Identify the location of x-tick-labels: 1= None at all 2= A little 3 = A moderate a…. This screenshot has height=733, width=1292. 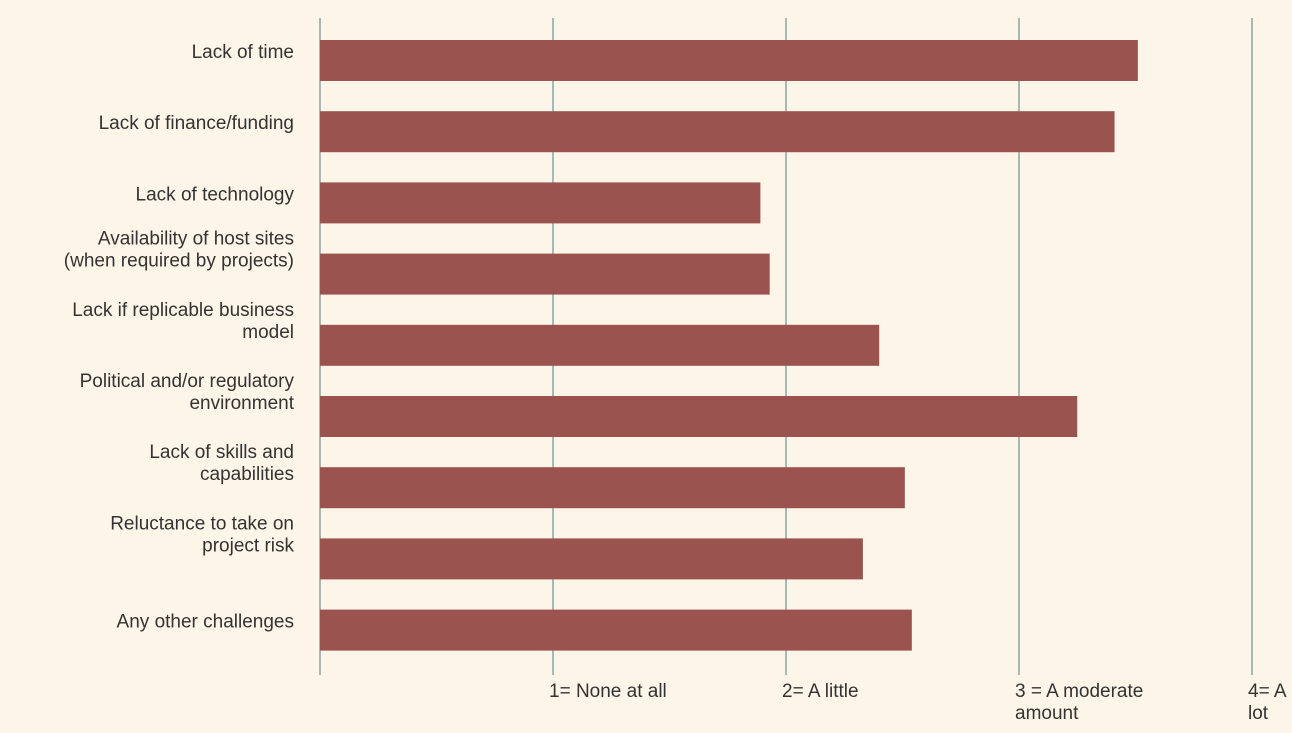
(918, 702).